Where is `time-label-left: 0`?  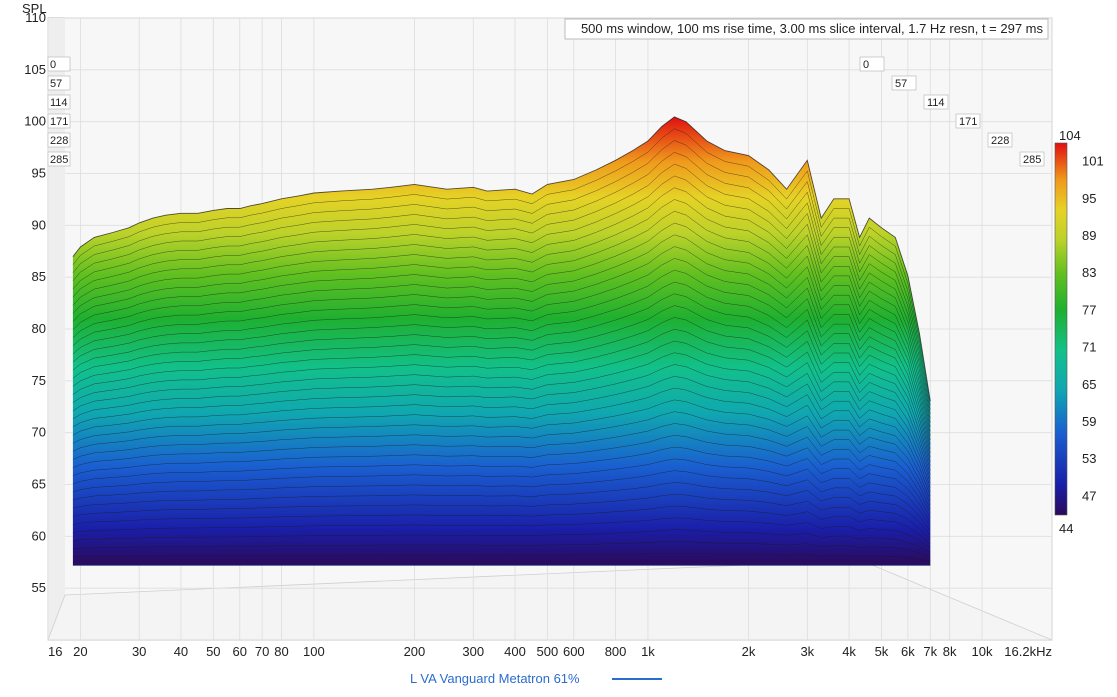 time-label-left: 0 is located at coordinates (53, 65).